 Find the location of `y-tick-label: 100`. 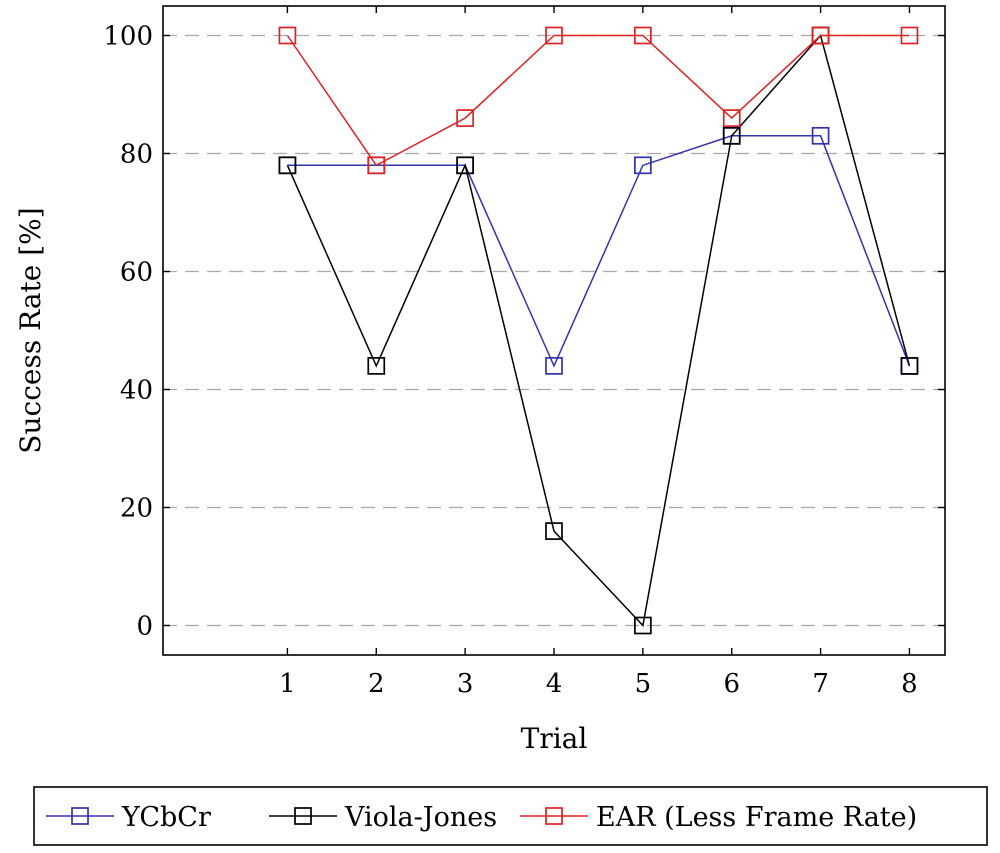

y-tick-label: 100 is located at coordinates (128, 37).